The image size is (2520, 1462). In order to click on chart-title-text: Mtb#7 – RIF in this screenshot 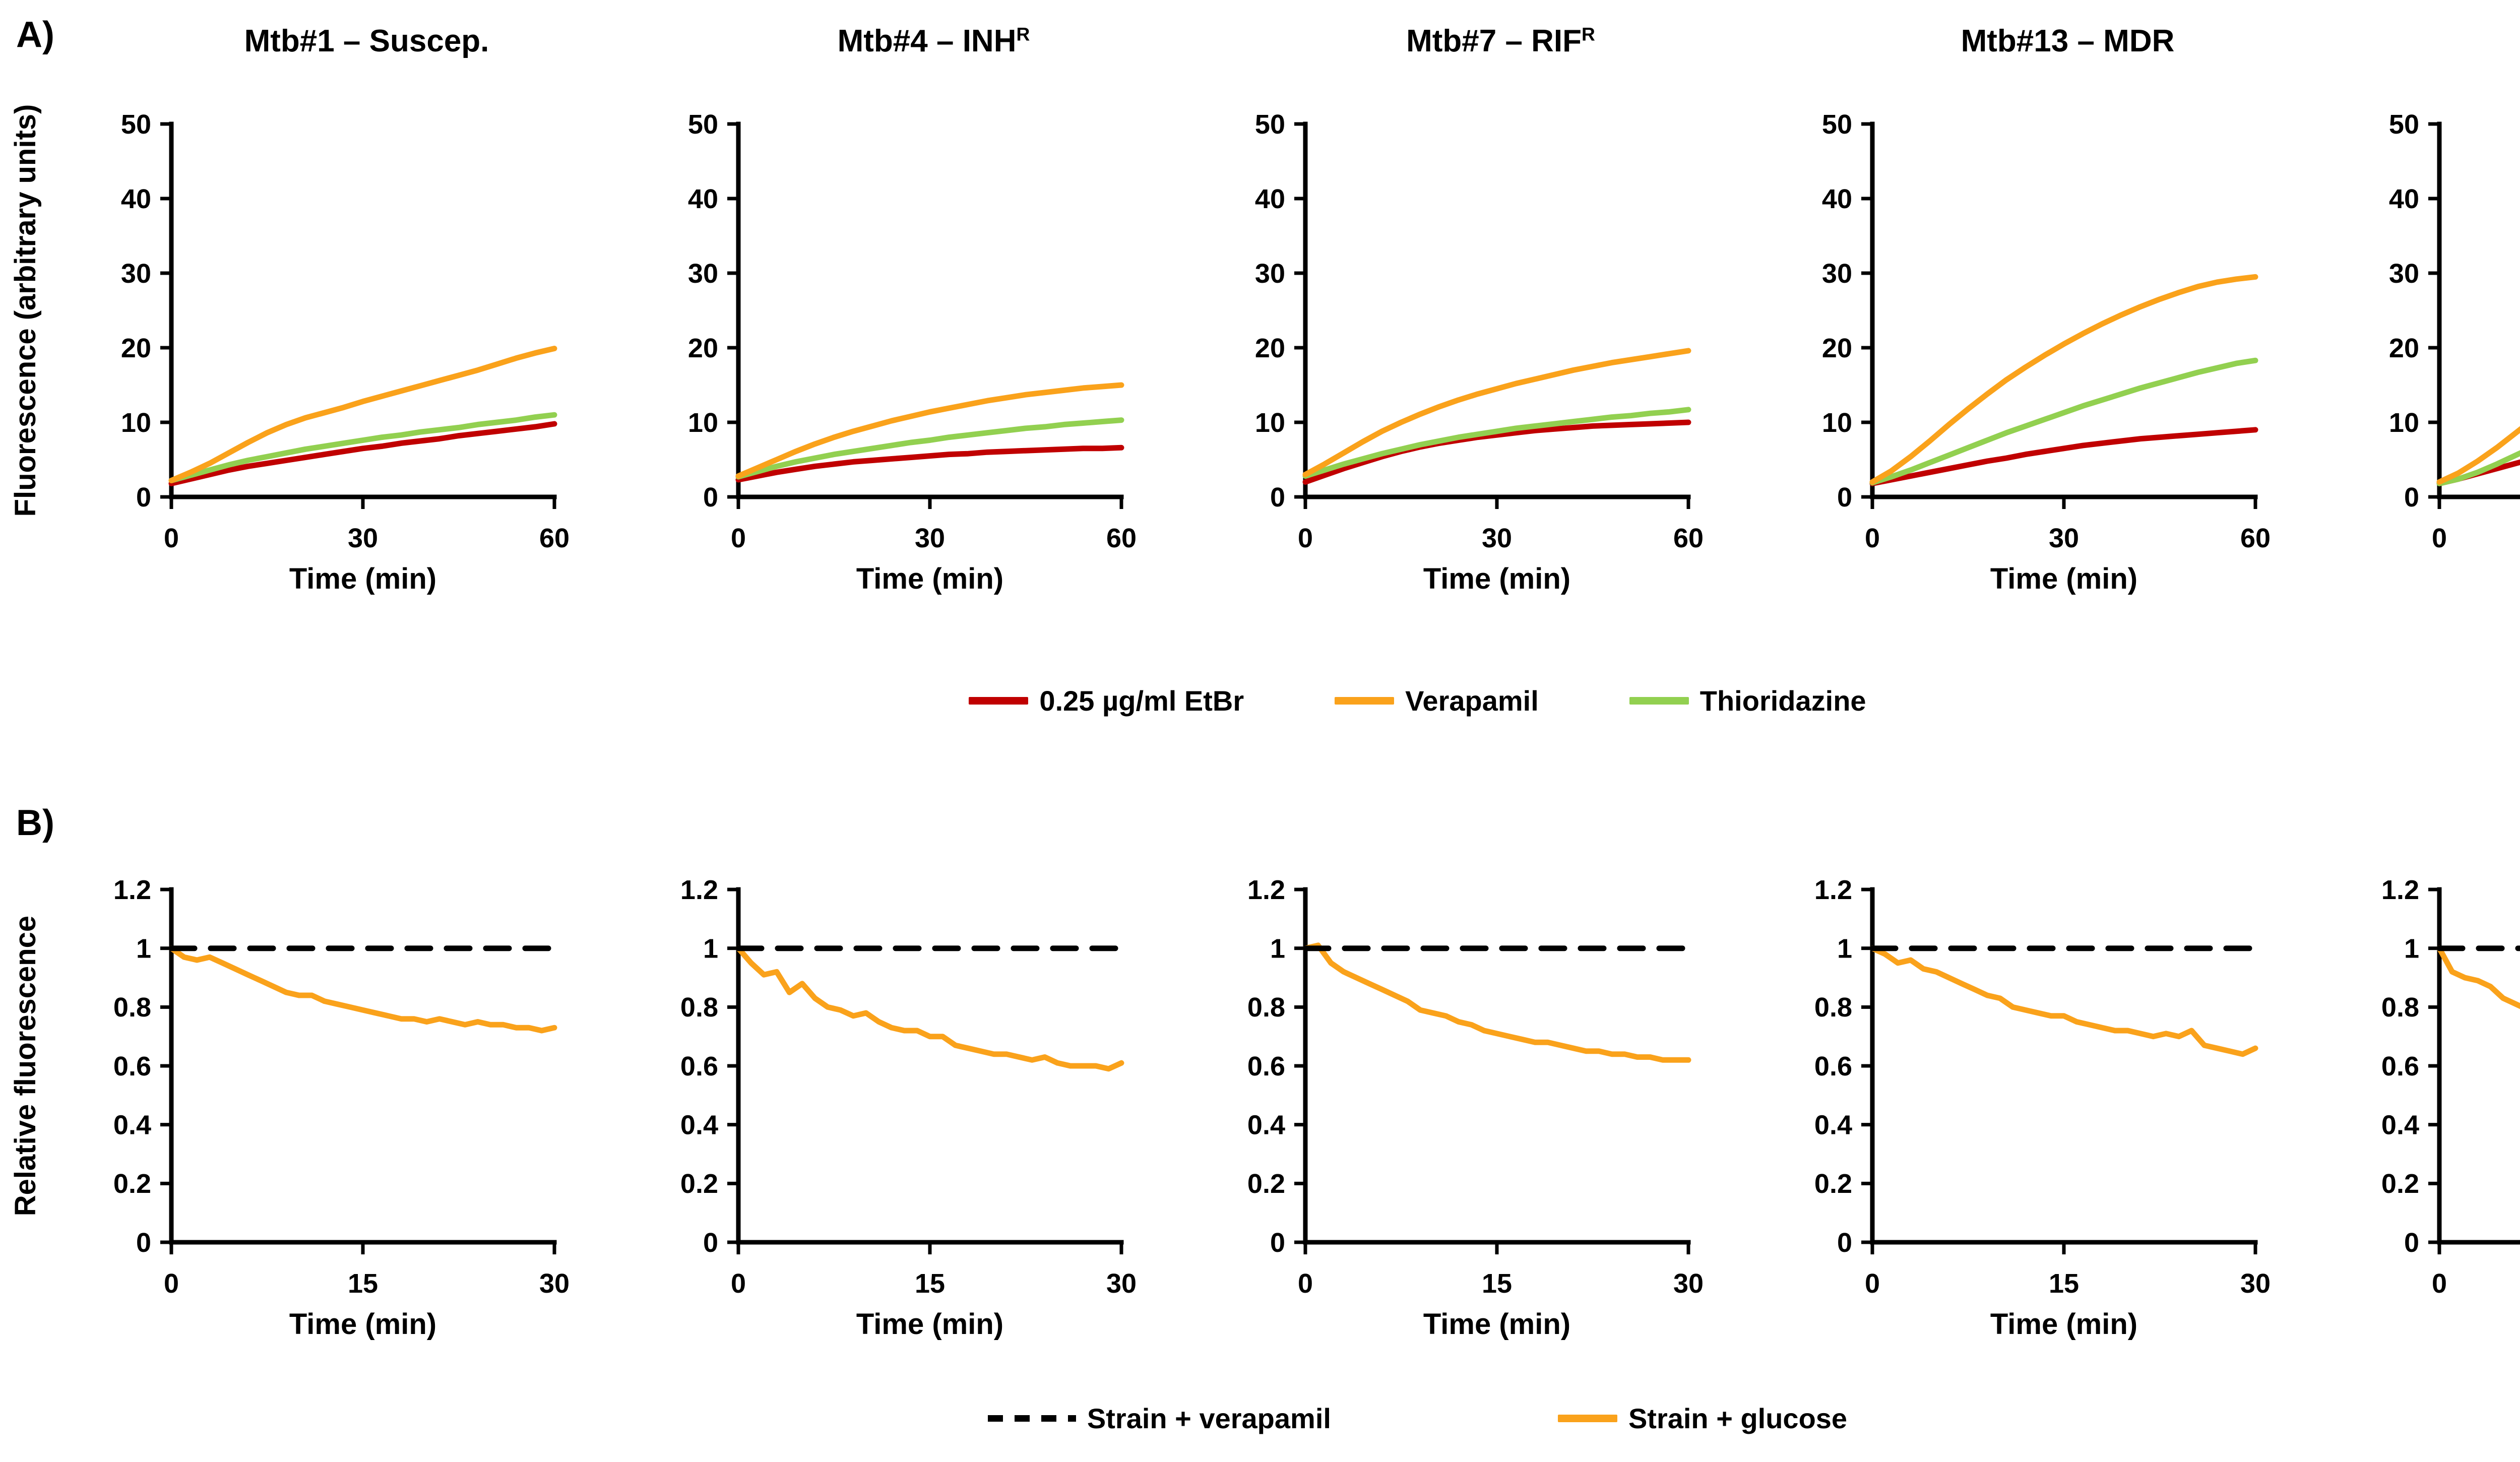, I will do `click(1494, 41)`.